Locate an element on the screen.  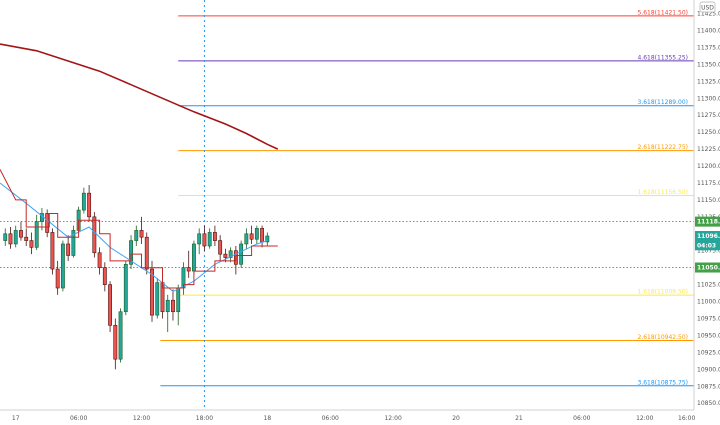
trailing-stop-line-path is located at coordinates (139, 229).